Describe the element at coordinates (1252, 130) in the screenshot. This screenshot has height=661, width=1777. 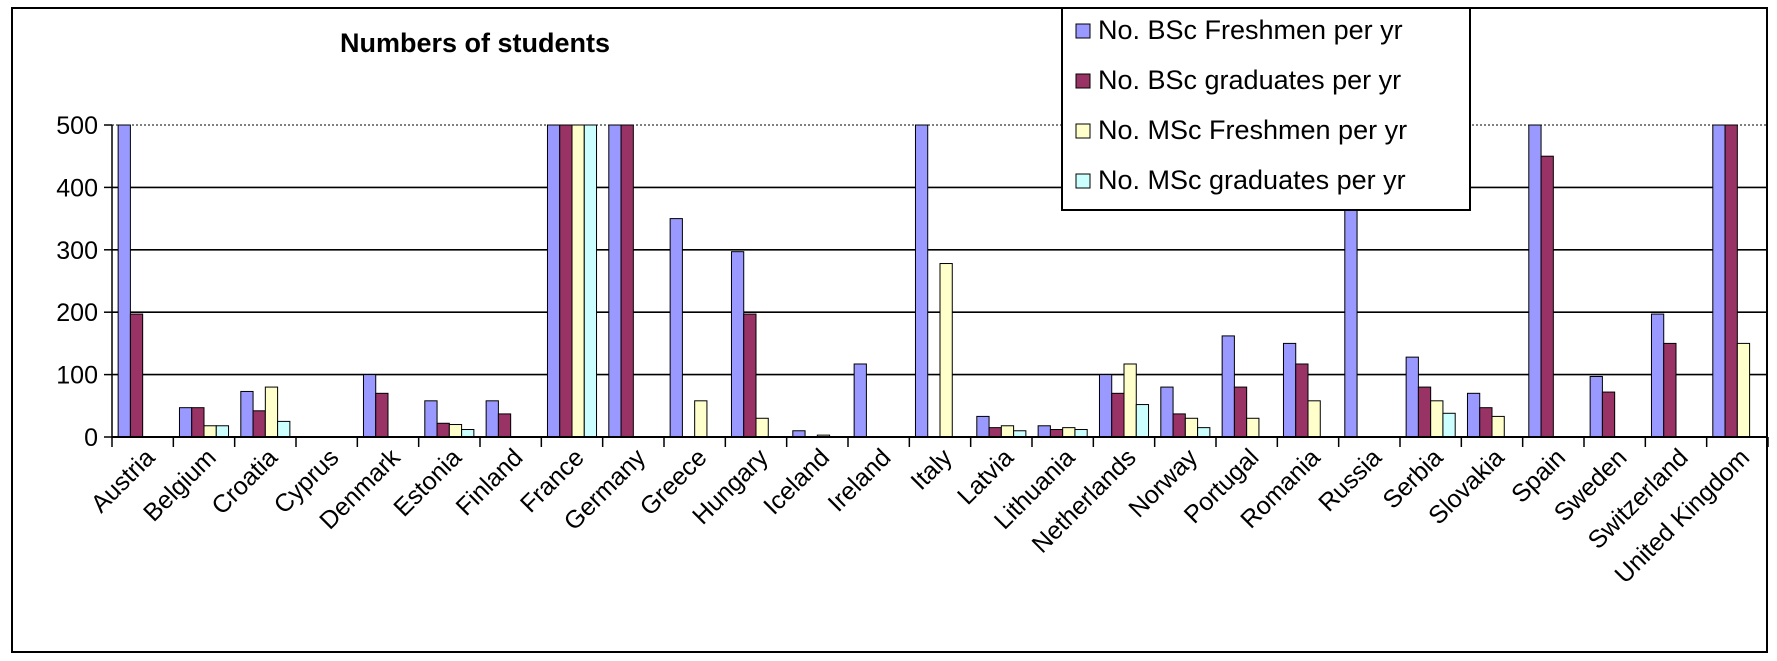
I see `legend-entry-label: No. MSc Freshmen per yr` at that location.